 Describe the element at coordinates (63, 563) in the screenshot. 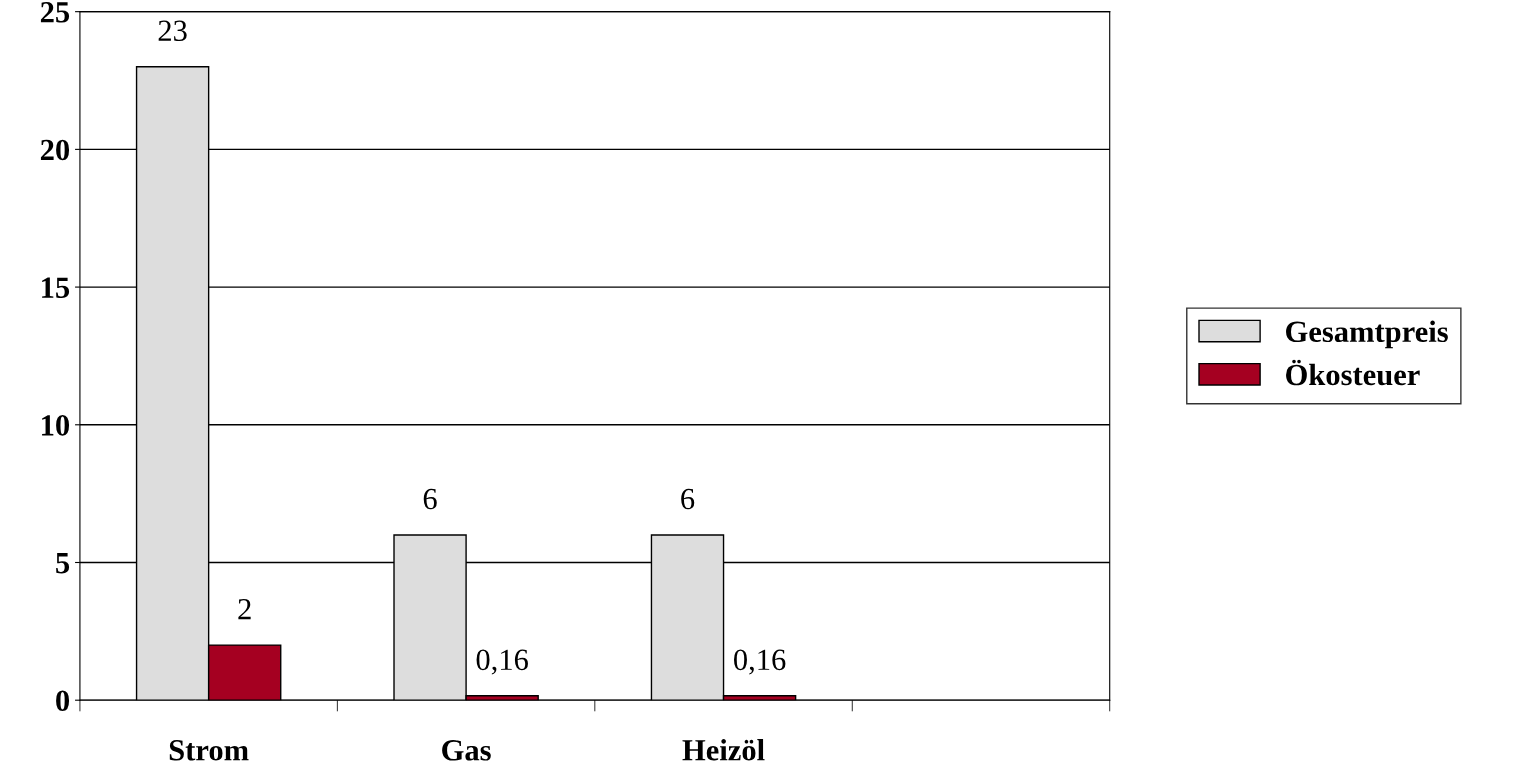

I see `y-tick-label: 5` at that location.